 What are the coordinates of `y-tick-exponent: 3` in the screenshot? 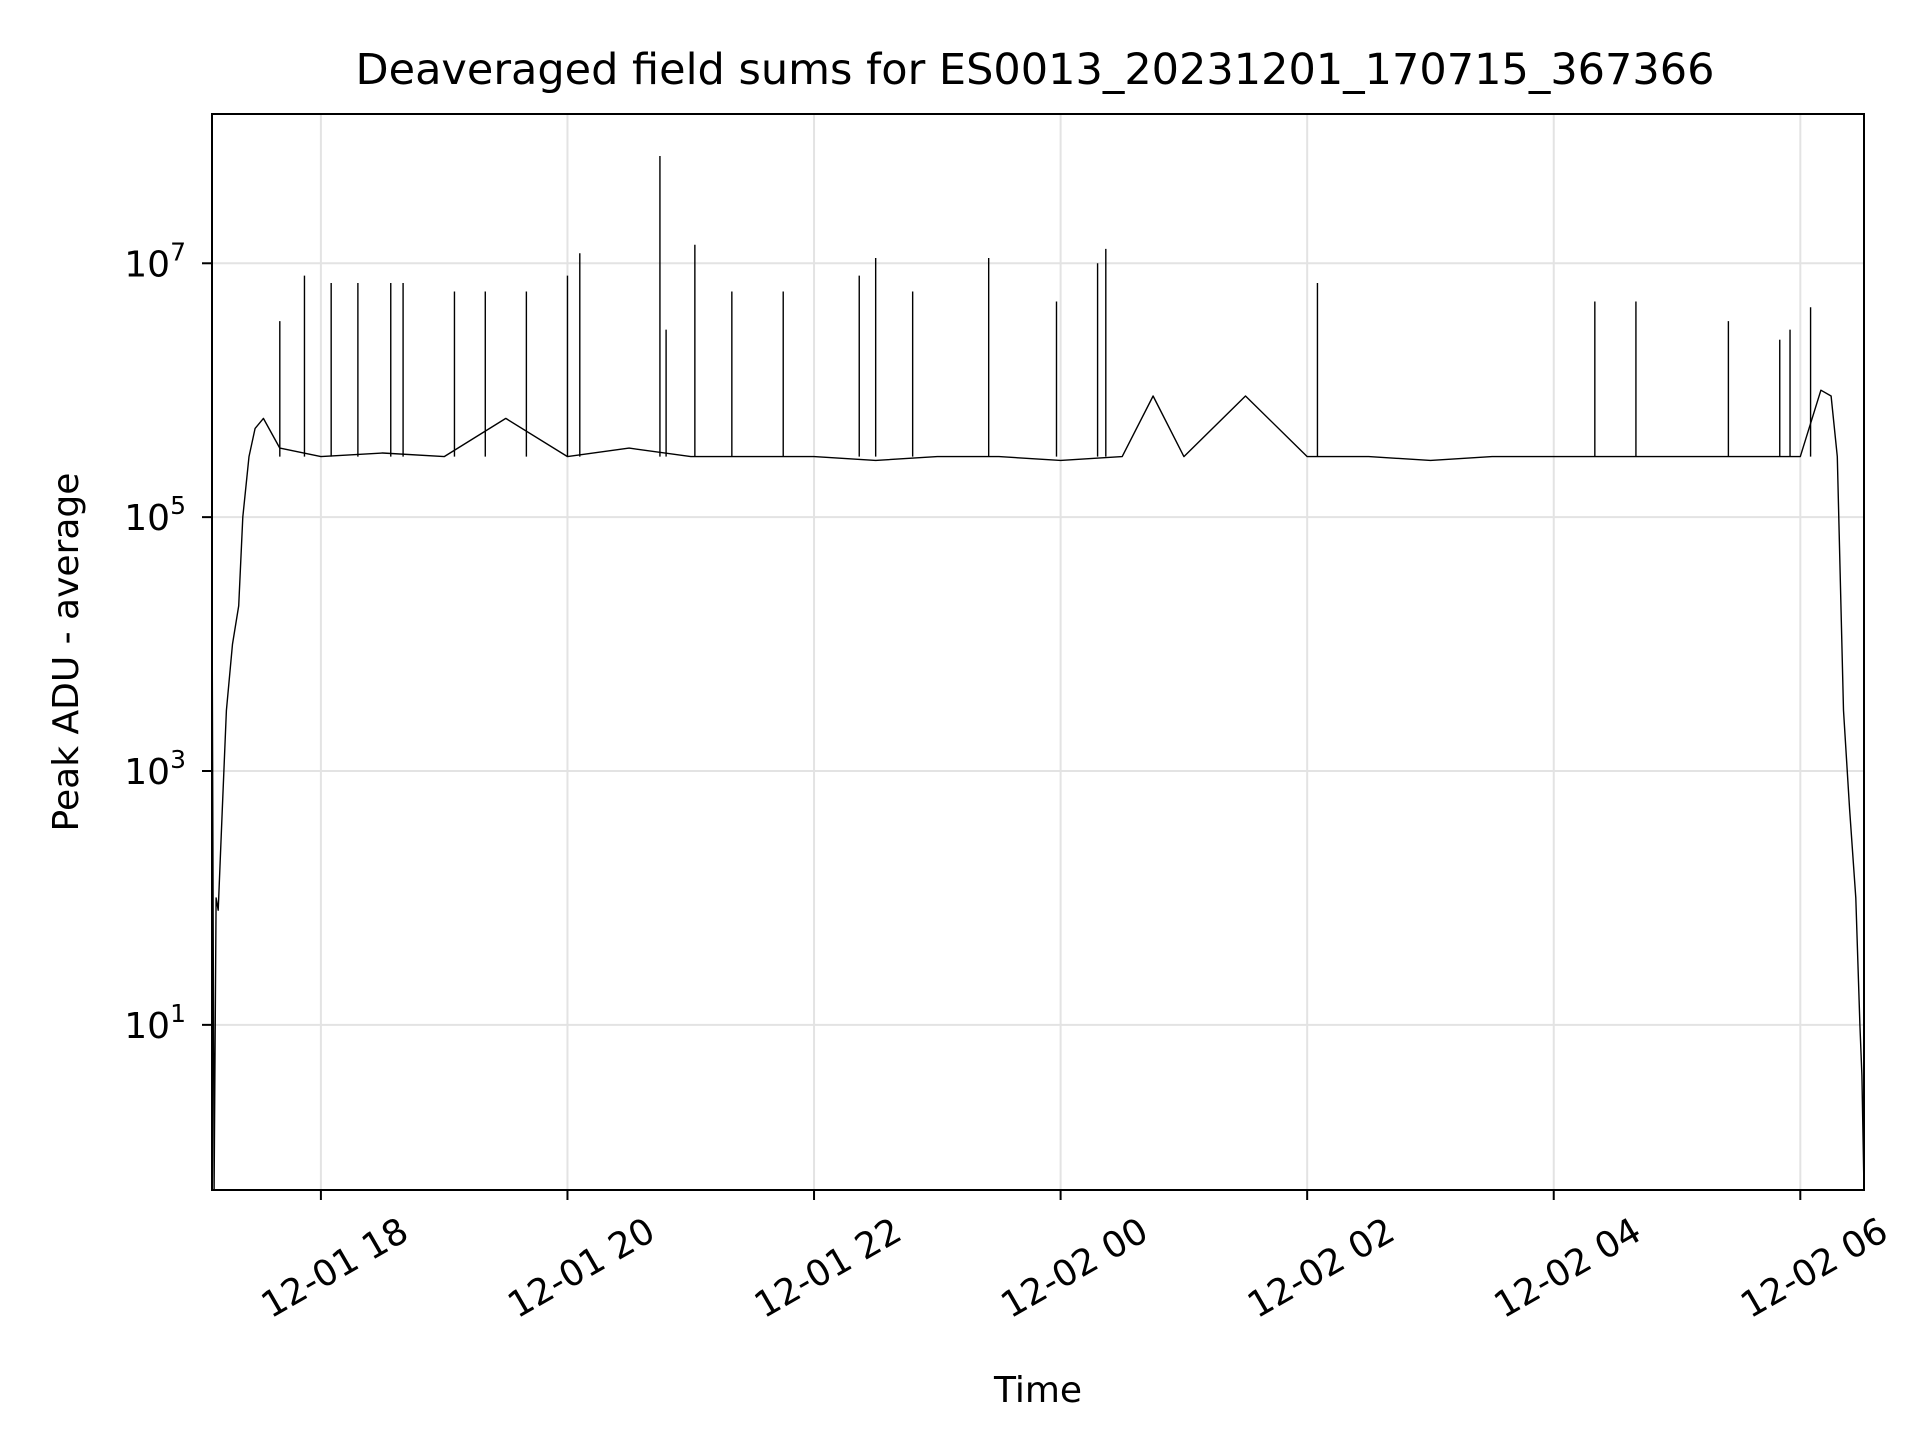 It's located at (178, 759).